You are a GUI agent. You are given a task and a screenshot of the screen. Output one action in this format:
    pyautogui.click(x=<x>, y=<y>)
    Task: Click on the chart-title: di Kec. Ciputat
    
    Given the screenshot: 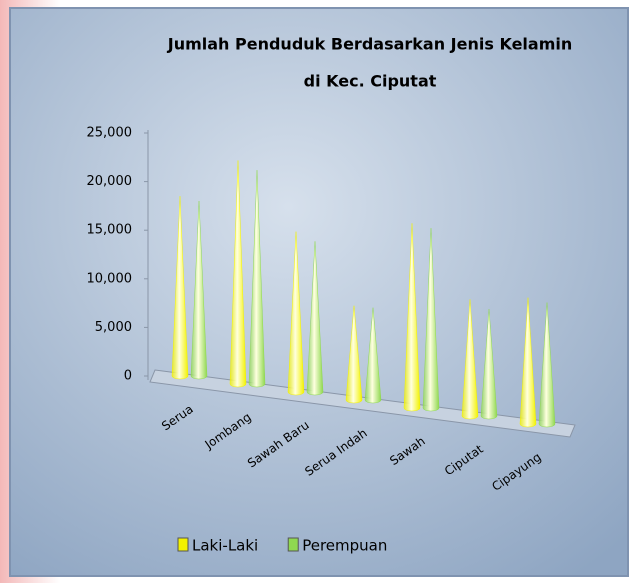 What is the action you would take?
    pyautogui.click(x=370, y=81)
    